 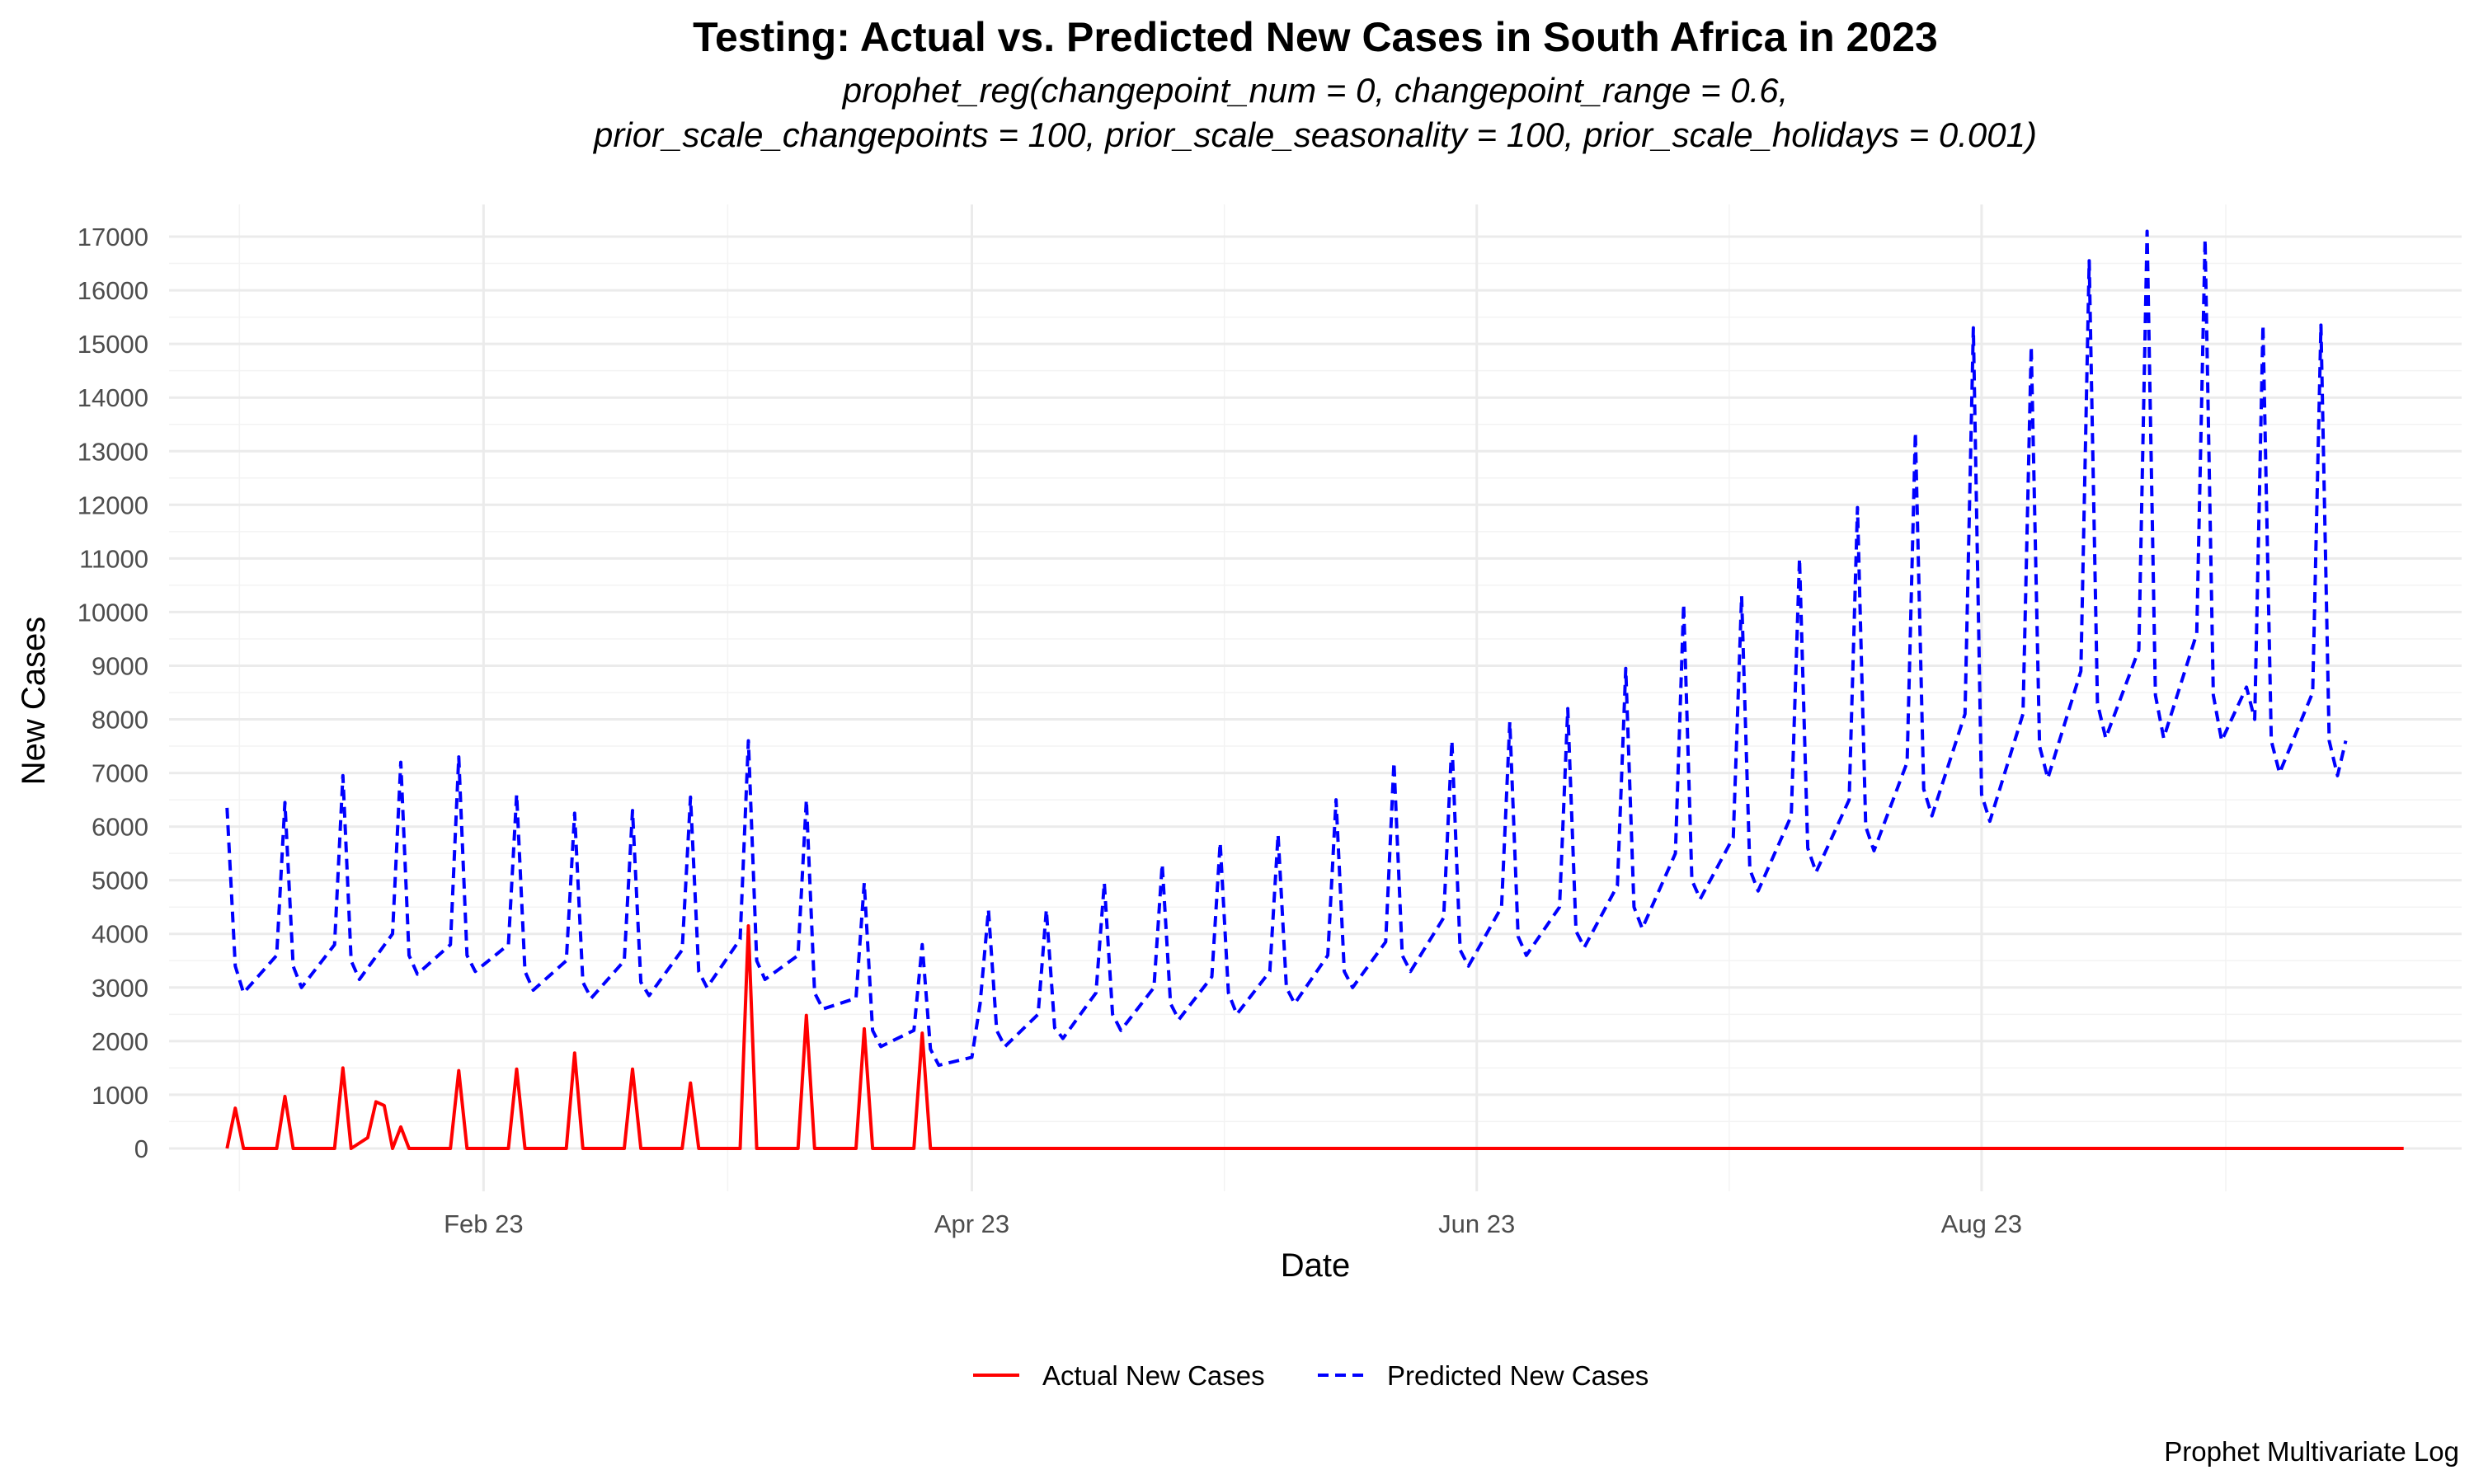 I want to click on x-axis-title: Date, so click(x=1316, y=1265).